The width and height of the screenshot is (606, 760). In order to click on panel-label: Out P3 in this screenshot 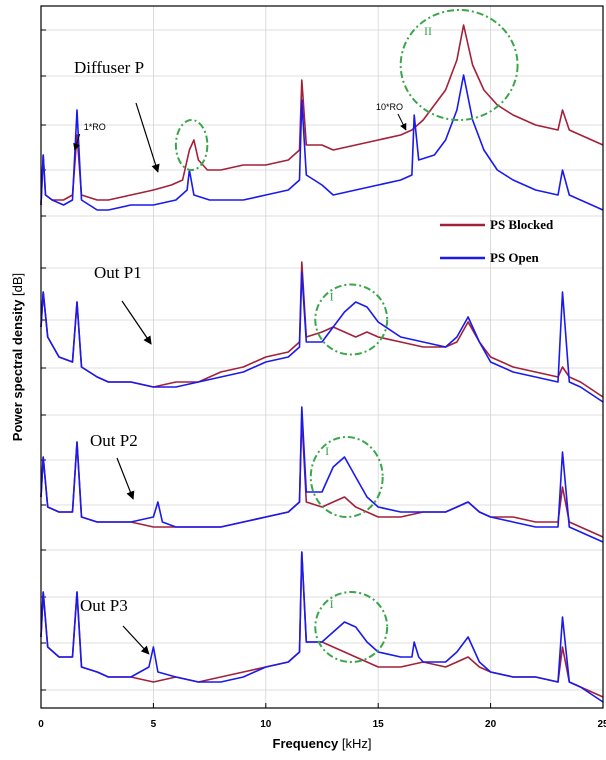, I will do `click(104, 605)`.